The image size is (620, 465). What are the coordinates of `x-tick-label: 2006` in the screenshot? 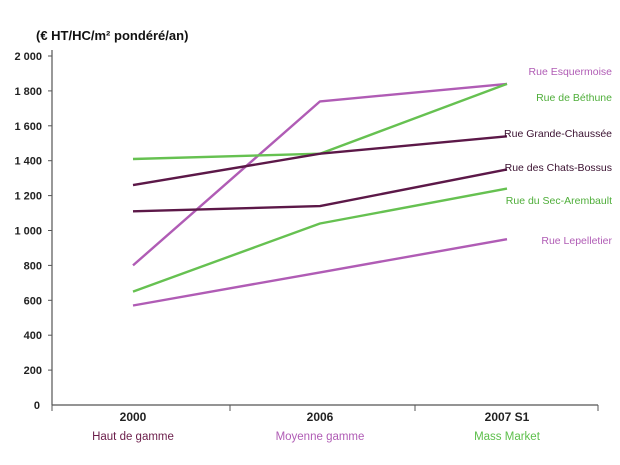 It's located at (320, 417).